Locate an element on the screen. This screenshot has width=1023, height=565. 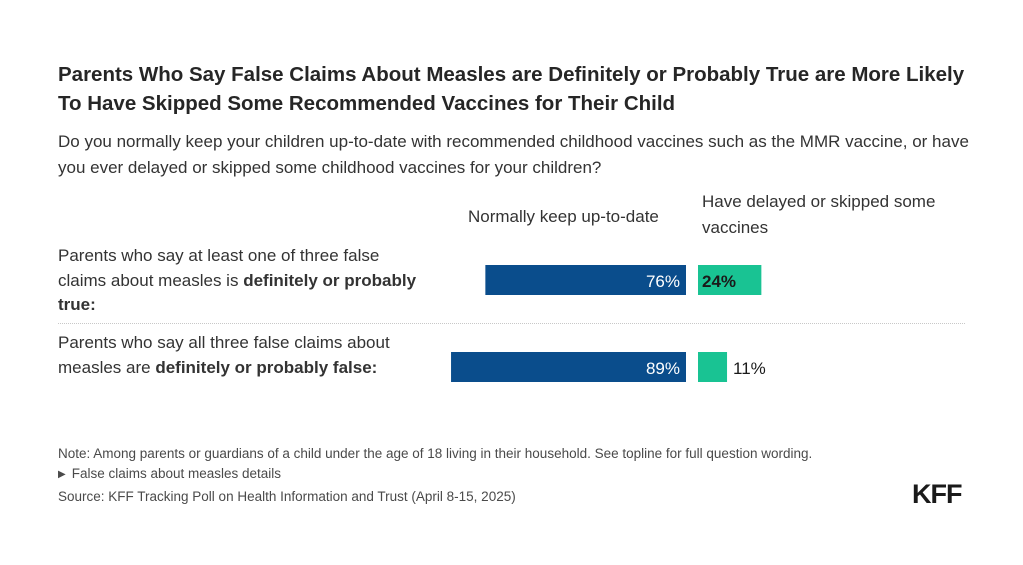
triangle-right-icon: ▶ is located at coordinates (62, 474).